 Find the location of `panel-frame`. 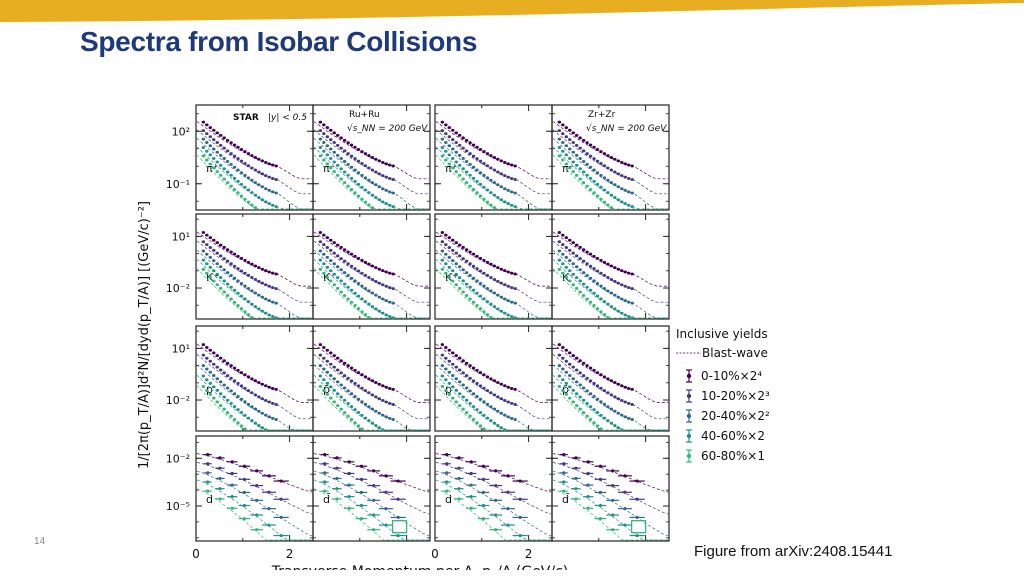

panel-frame is located at coordinates (610, 266).